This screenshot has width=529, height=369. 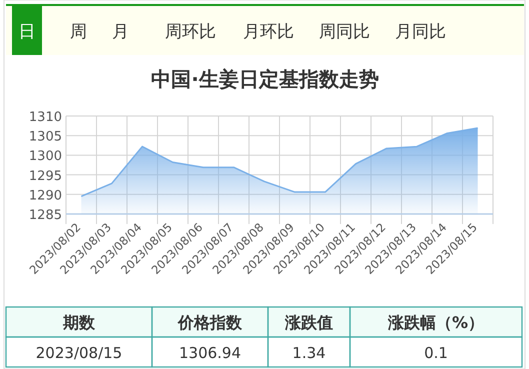 What do you see at coordinates (420, 32) in the screenshot?
I see `text: 月同比` at bounding box center [420, 32].